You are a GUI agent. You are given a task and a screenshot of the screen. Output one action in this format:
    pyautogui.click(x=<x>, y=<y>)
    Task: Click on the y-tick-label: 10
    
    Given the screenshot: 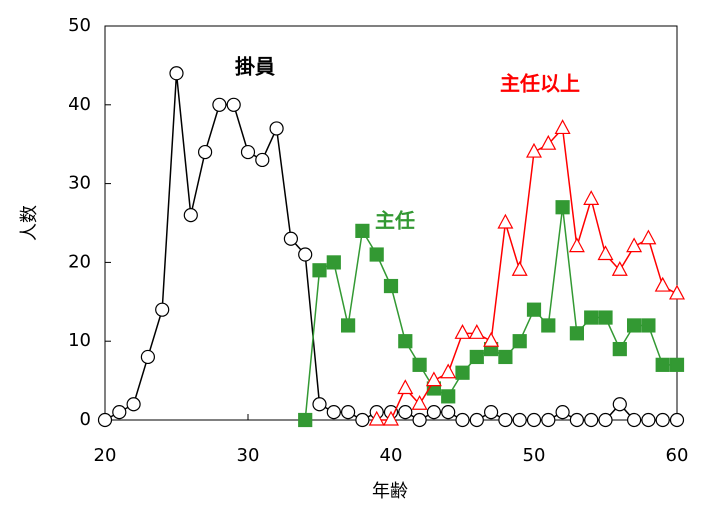 What is the action you would take?
    pyautogui.click(x=79, y=340)
    